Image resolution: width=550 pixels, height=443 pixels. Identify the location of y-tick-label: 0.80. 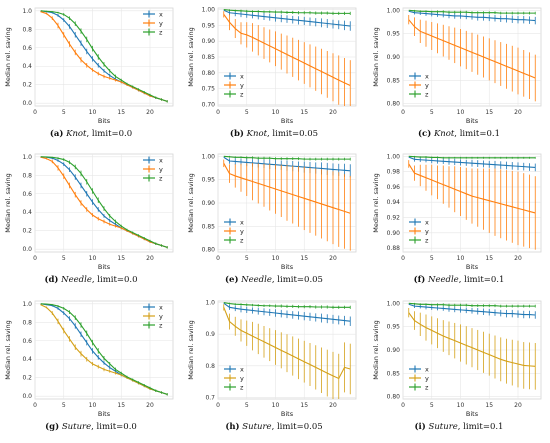
(394, 397).